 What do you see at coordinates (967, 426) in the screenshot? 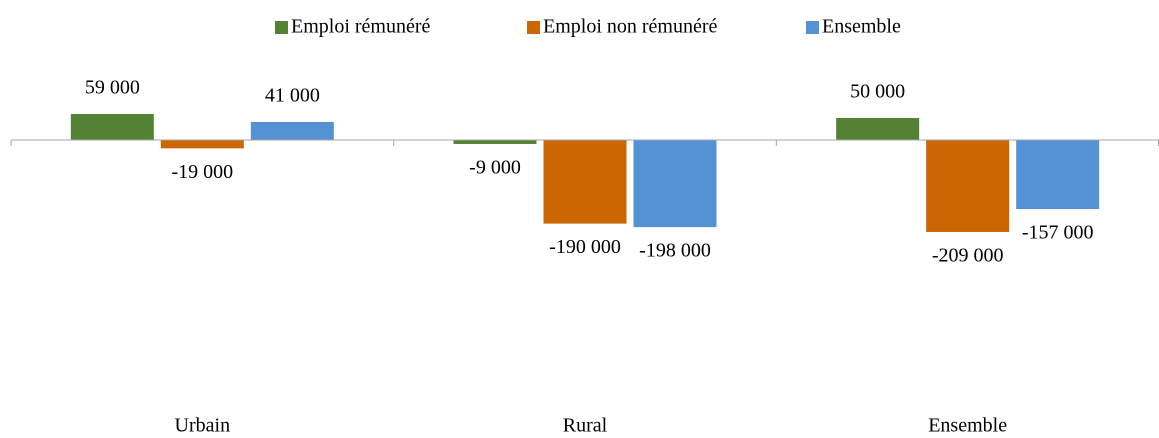
I see `x-tick-label: Ensemble` at bounding box center [967, 426].